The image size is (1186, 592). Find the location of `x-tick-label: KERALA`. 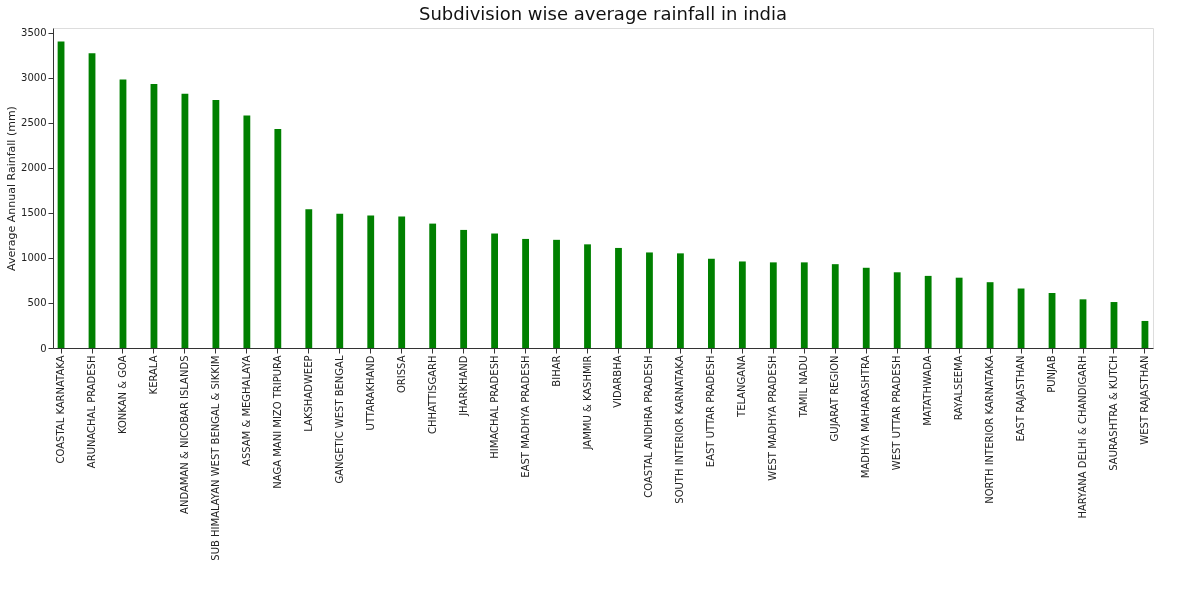

x-tick-label: KERALA is located at coordinates (153, 375).